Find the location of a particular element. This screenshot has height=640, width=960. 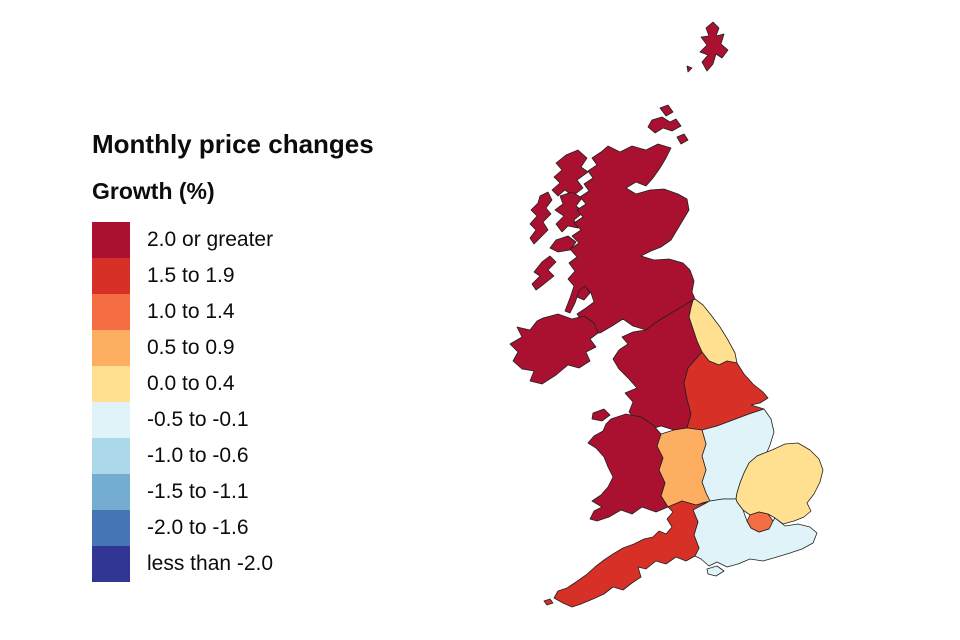

legend-item: 0.5 to 0.9 is located at coordinates (182, 348).